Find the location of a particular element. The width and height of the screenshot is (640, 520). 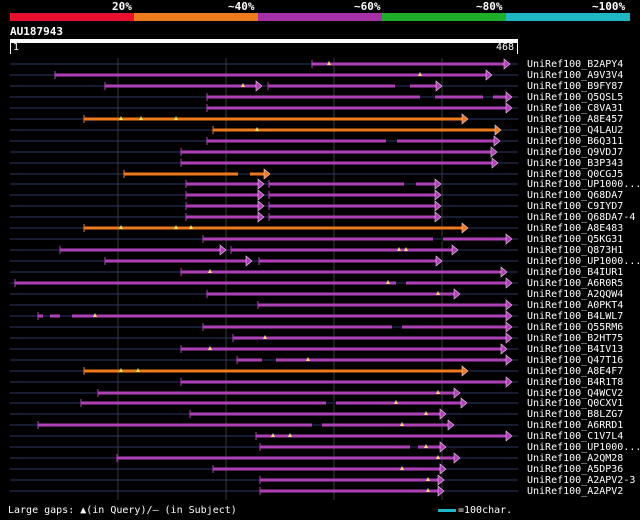

hit-label: UniRef100_A2QM28 is located at coordinates (575, 458).